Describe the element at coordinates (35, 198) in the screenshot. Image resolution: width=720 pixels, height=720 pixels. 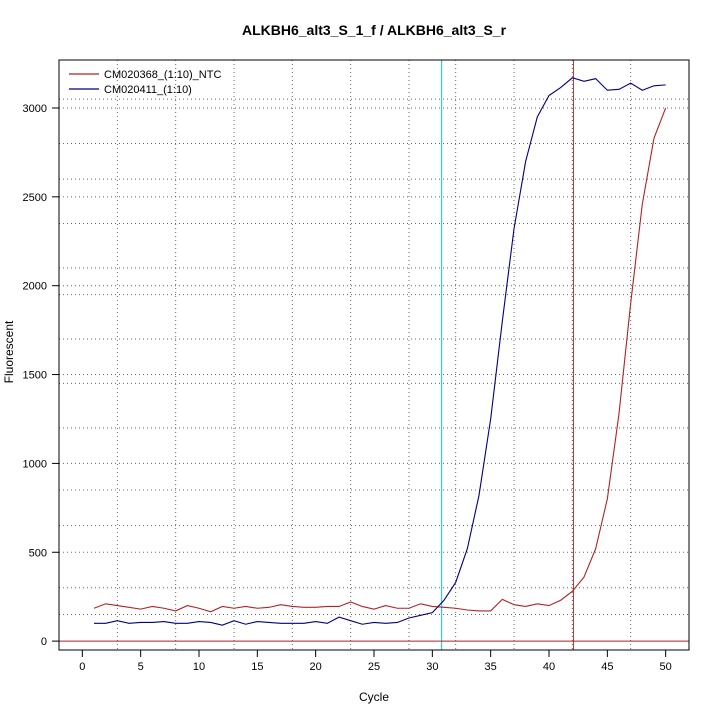
I see `y-tick-label: 2500` at that location.